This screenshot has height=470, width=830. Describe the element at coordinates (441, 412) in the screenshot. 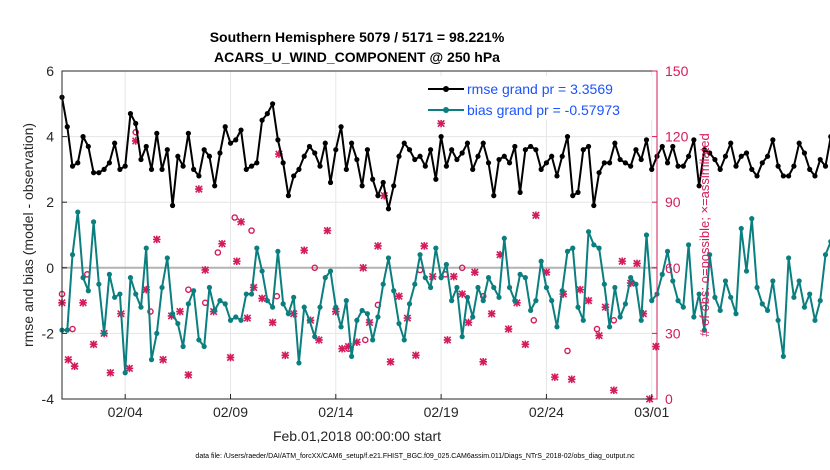

I see `x-tick-label: 02/19` at that location.